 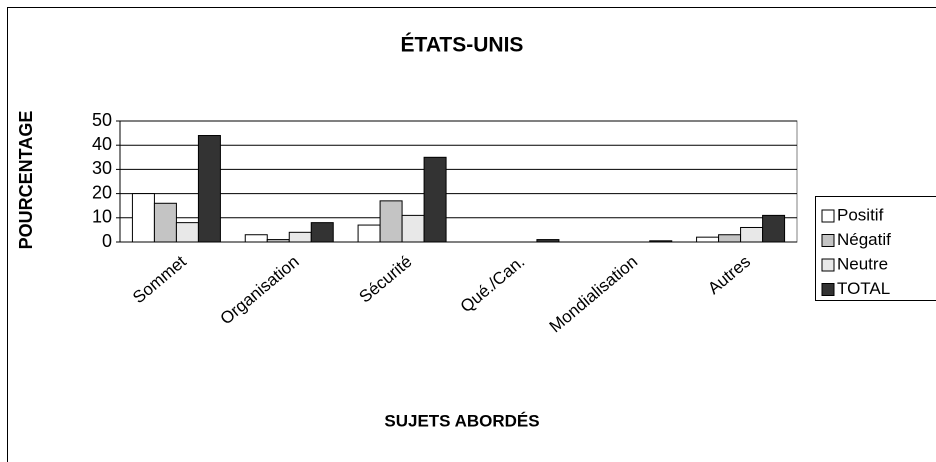 What do you see at coordinates (102, 168) in the screenshot?
I see `y-tick-label: 30` at bounding box center [102, 168].